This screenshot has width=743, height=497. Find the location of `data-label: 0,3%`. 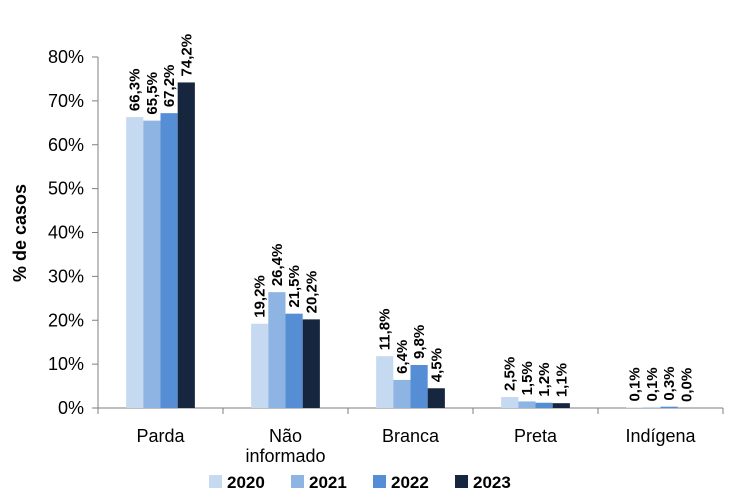

data-label: 0,3% is located at coordinates (669, 383).